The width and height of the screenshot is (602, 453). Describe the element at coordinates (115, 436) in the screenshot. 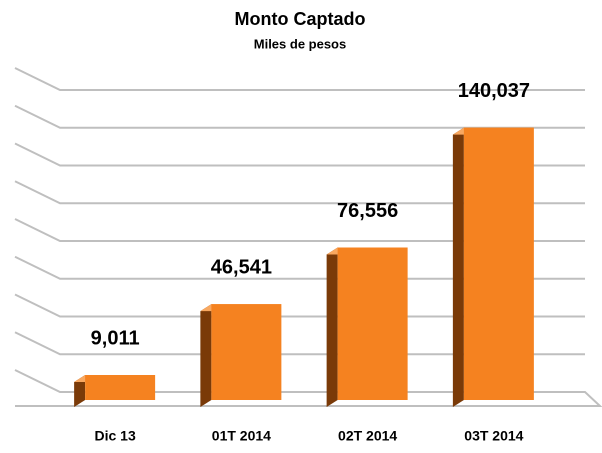

I see `x-tick-label: Dic 13` at that location.